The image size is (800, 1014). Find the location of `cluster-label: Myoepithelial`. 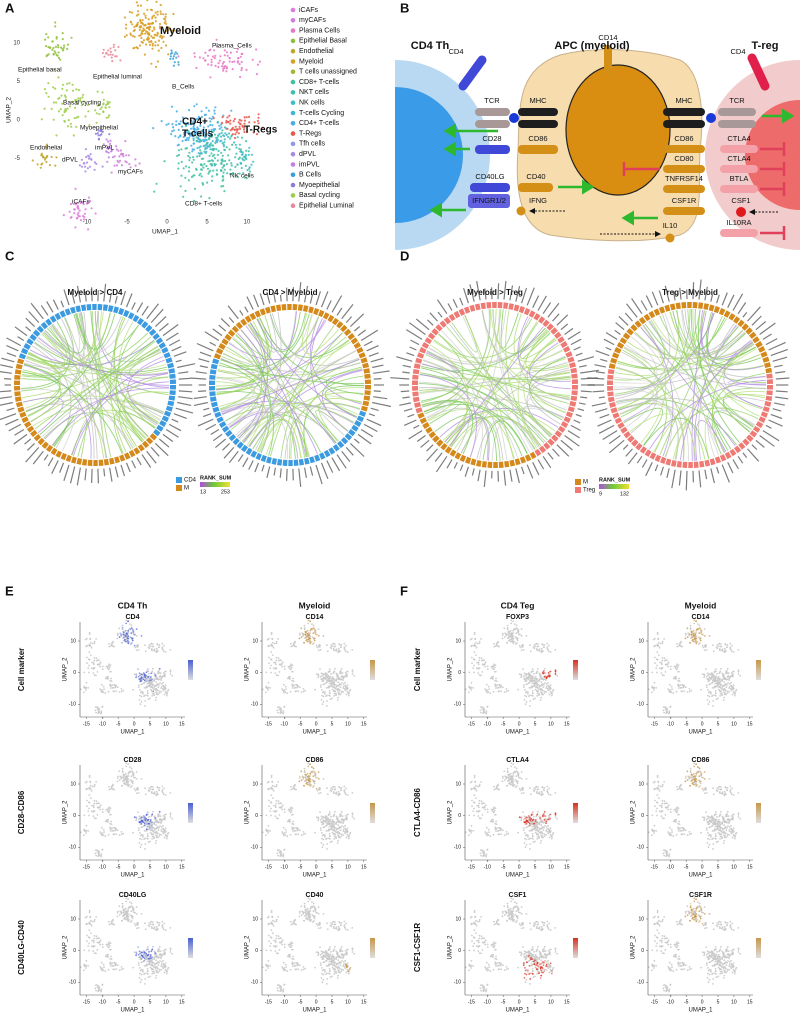

cluster-label: Myoepithelial is located at coordinates (99, 128).